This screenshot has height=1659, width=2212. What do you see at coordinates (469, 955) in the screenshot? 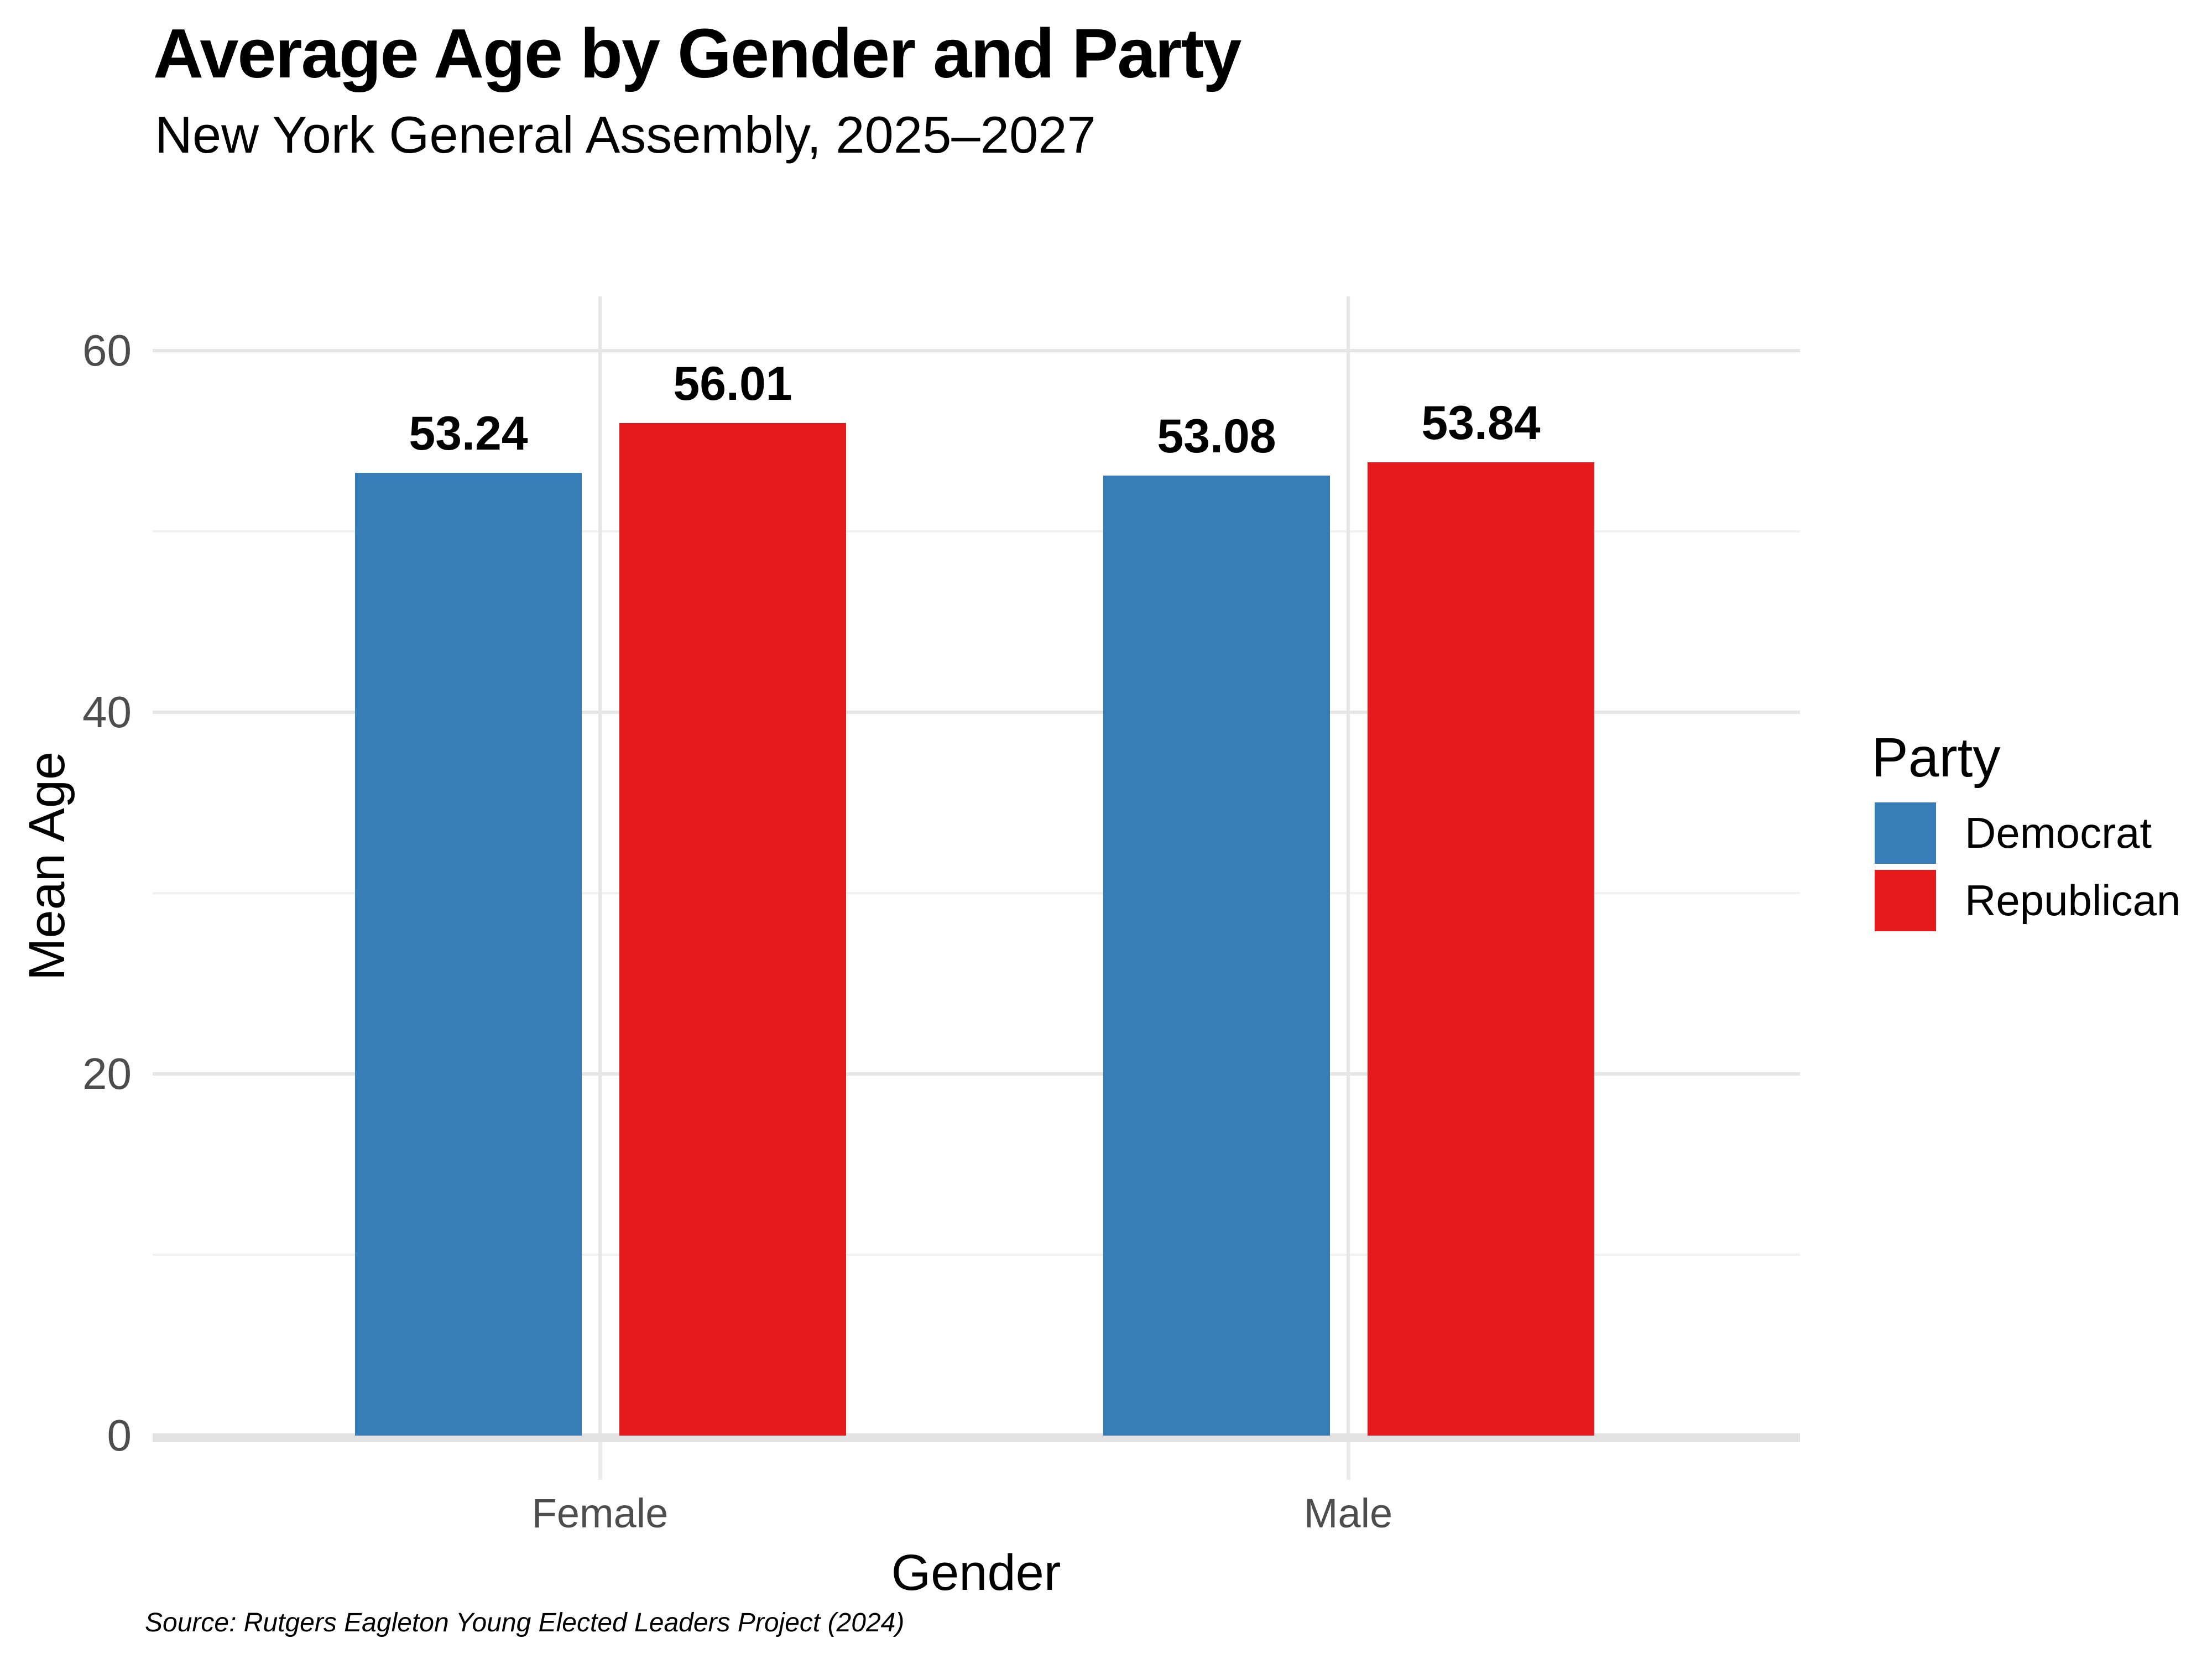
I see `bar-female-democrat` at bounding box center [469, 955].